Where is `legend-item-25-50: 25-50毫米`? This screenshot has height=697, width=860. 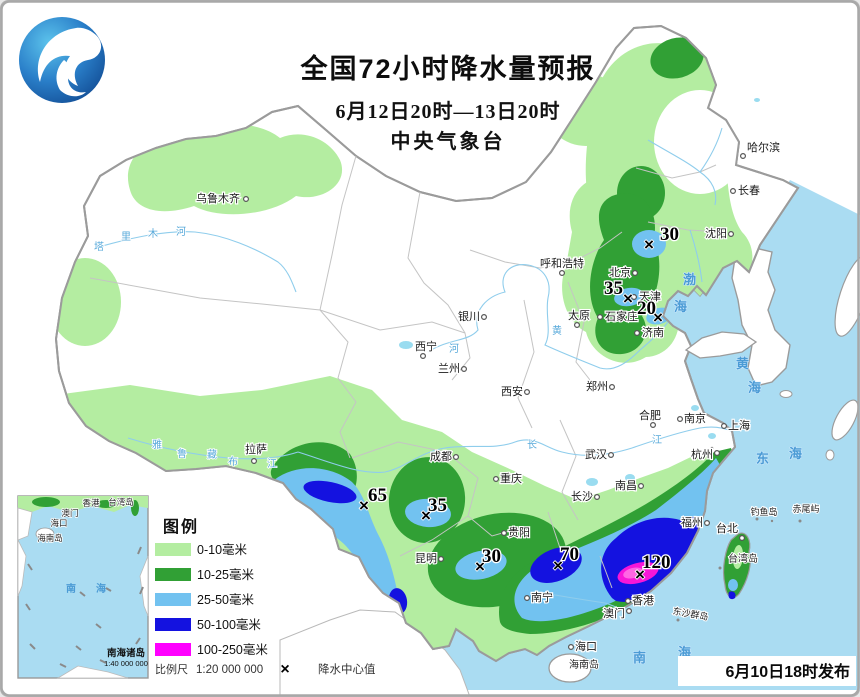
legend-item-25-50: 25-50毫米 is located at coordinates (225, 599).